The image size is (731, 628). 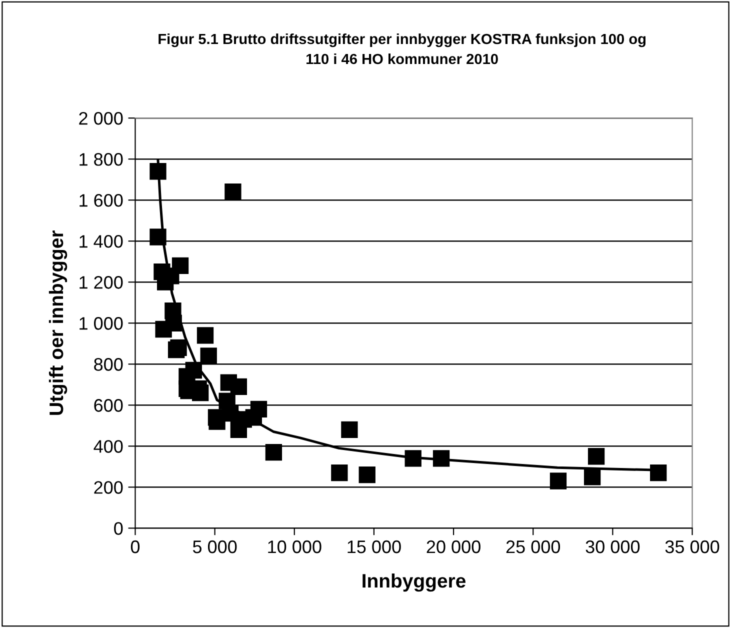 I want to click on x-axis-title: Innbyggere, so click(x=414, y=582).